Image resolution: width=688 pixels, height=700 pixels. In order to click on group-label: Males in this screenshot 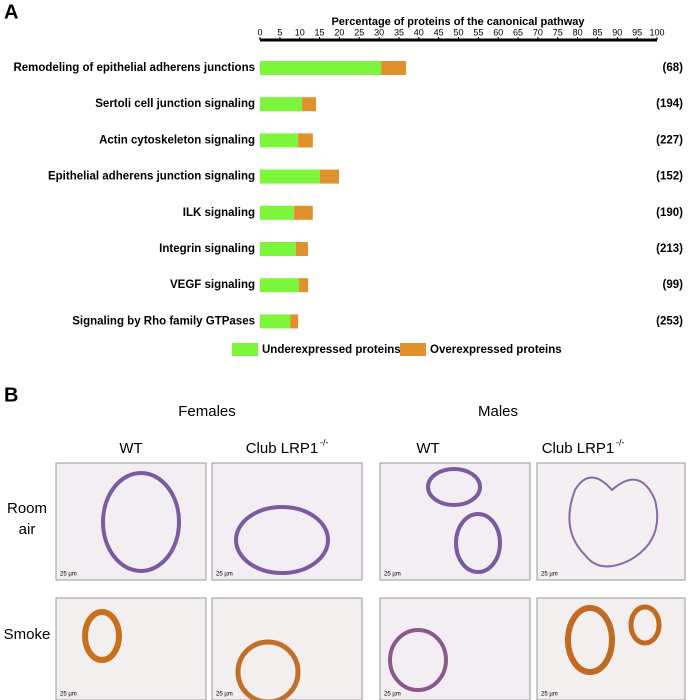, I will do `click(498, 411)`.